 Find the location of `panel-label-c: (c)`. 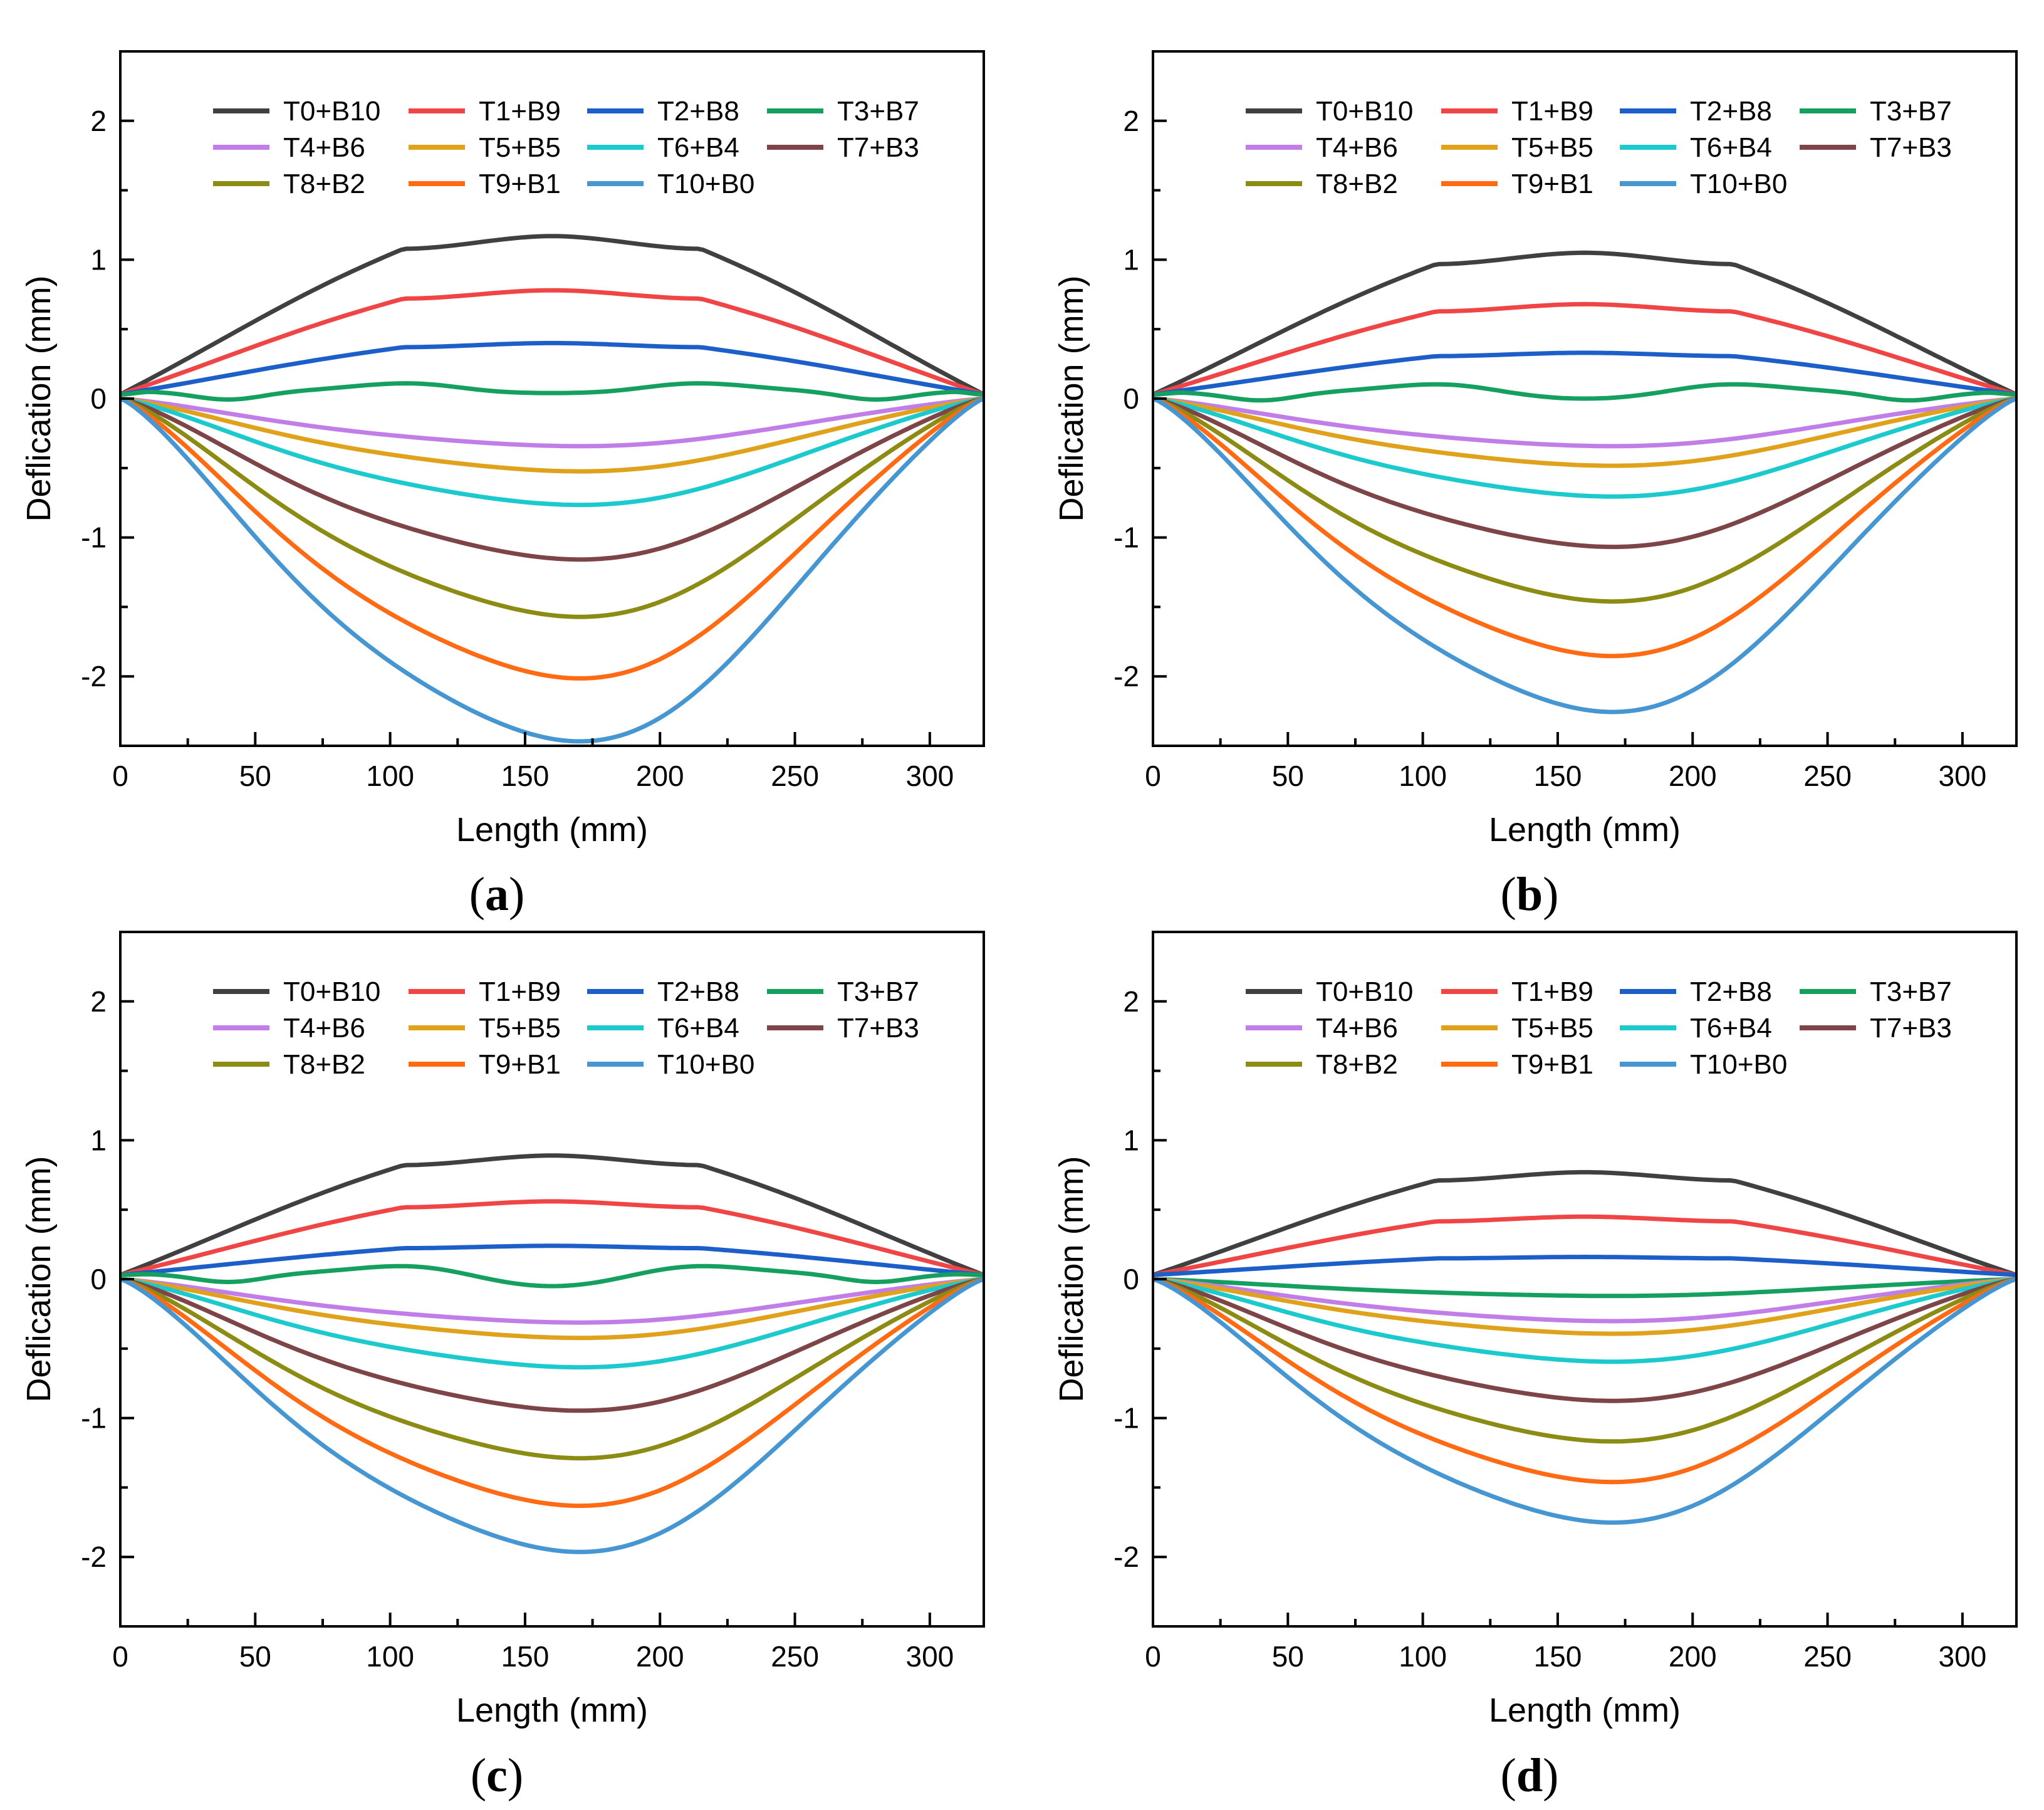

panel-label-c: (c) is located at coordinates (497, 1775).